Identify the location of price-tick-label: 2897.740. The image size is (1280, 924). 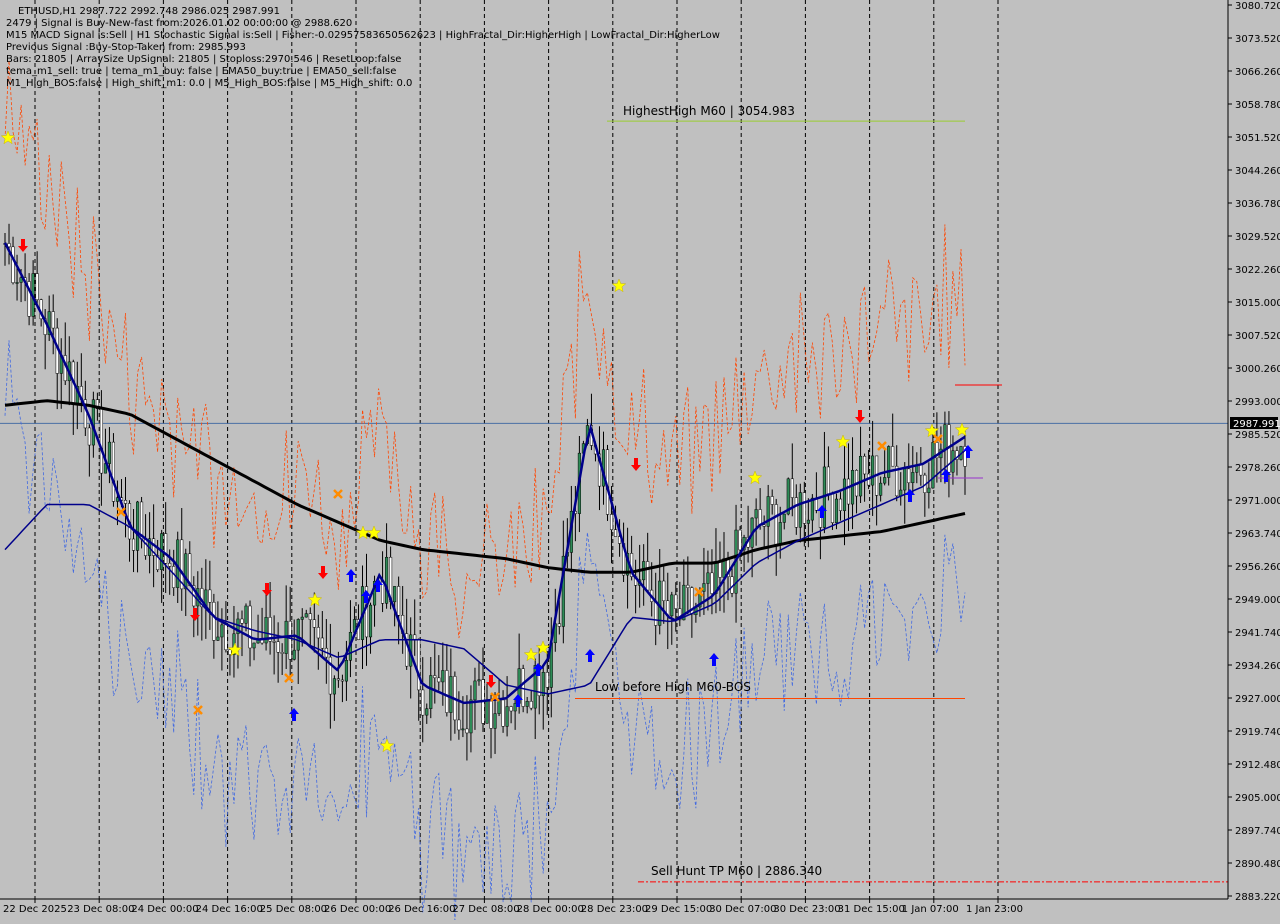
(1257, 831).